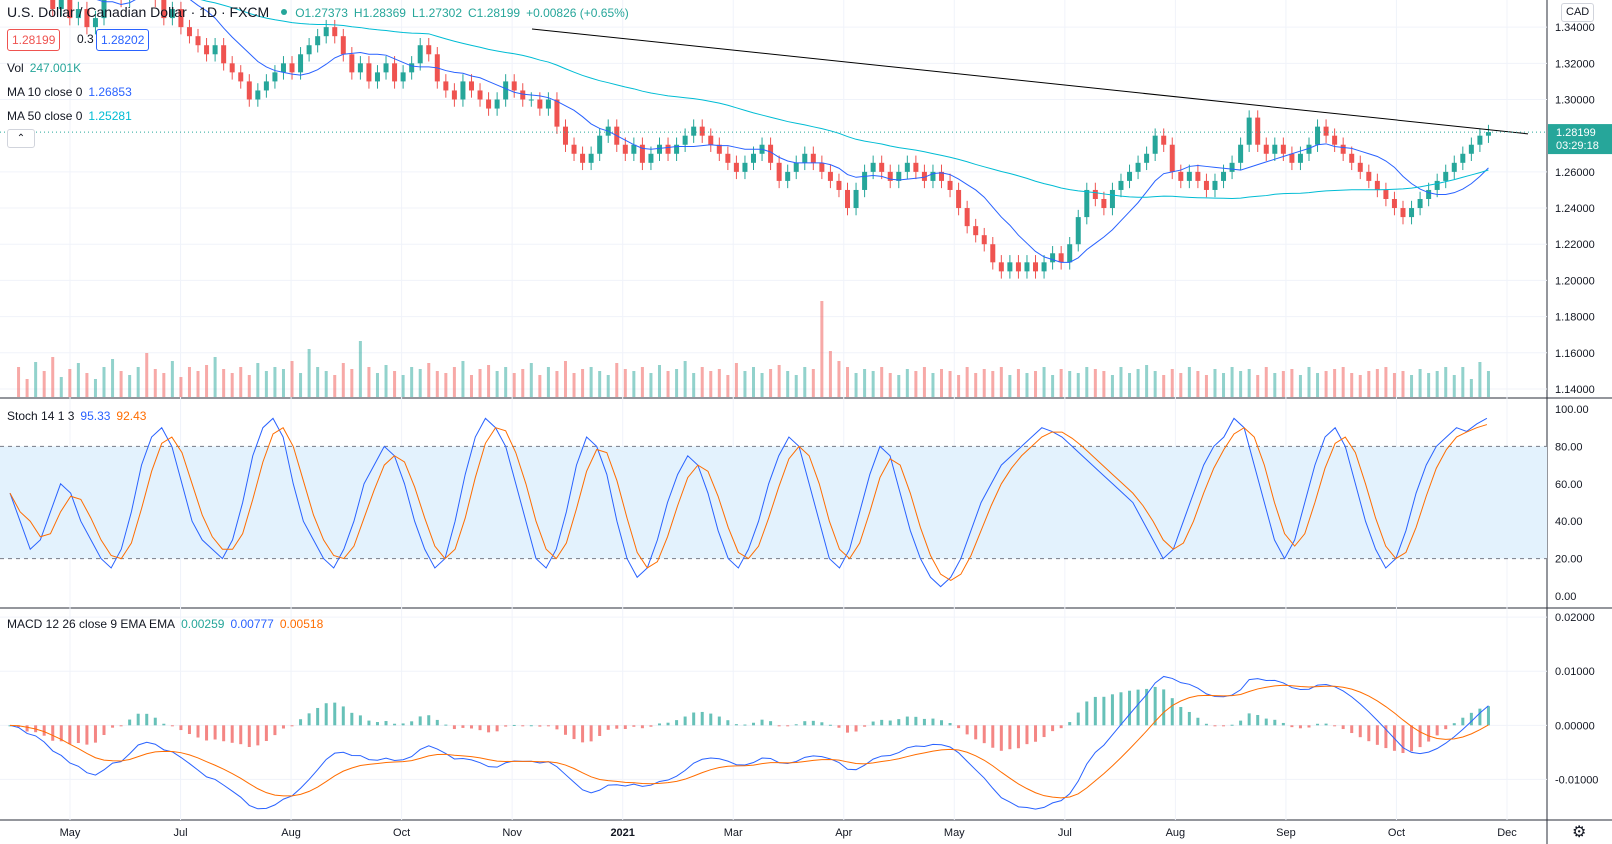 This screenshot has height=844, width=1612. I want to click on gear-icon: ⚙, so click(1579, 832).